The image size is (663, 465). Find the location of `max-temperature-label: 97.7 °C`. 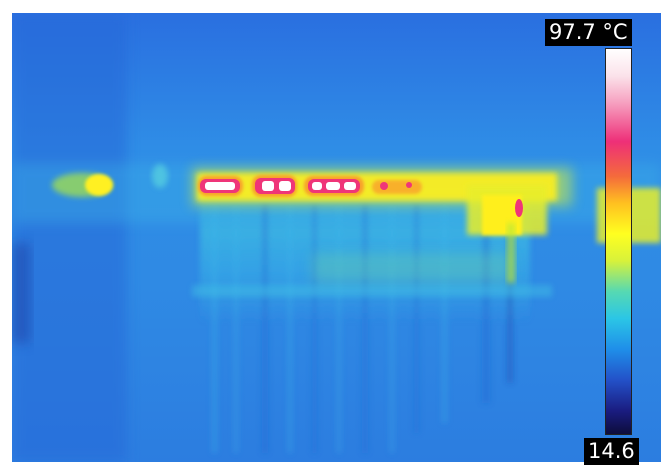

max-temperature-label: 97.7 °C is located at coordinates (588, 32).